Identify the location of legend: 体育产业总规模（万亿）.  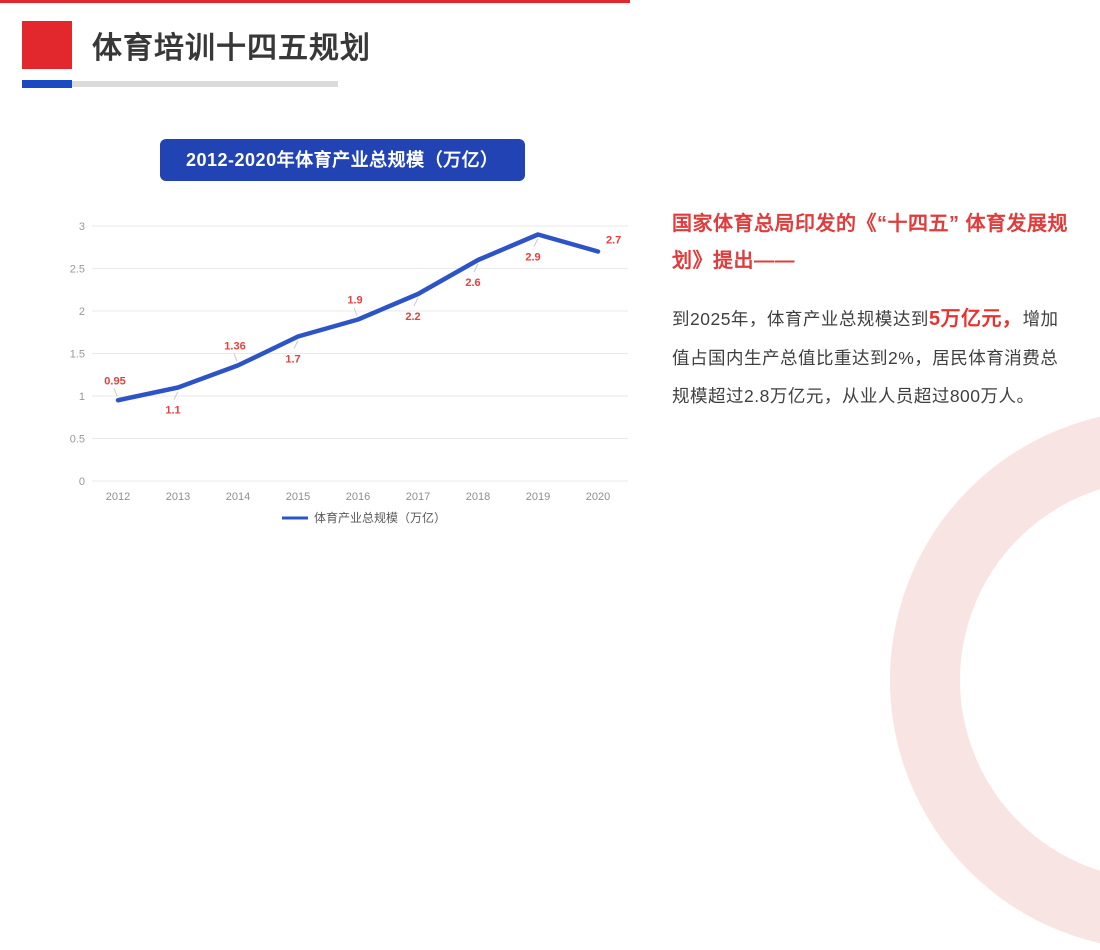
(364, 517).